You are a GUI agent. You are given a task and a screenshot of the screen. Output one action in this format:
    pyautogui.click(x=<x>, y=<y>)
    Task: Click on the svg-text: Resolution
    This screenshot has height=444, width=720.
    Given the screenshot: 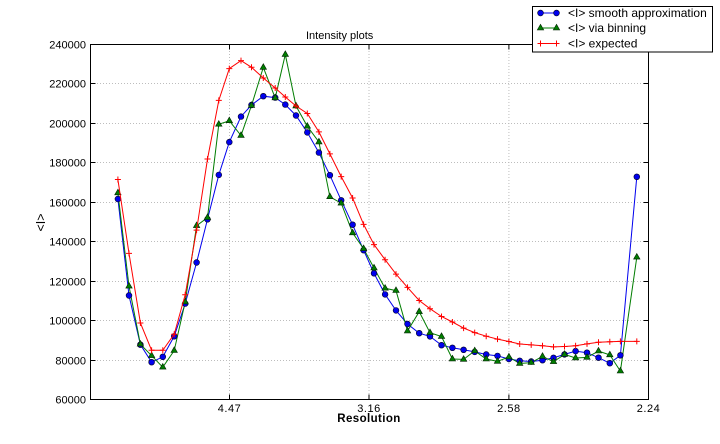 What is the action you would take?
    pyautogui.click(x=368, y=419)
    